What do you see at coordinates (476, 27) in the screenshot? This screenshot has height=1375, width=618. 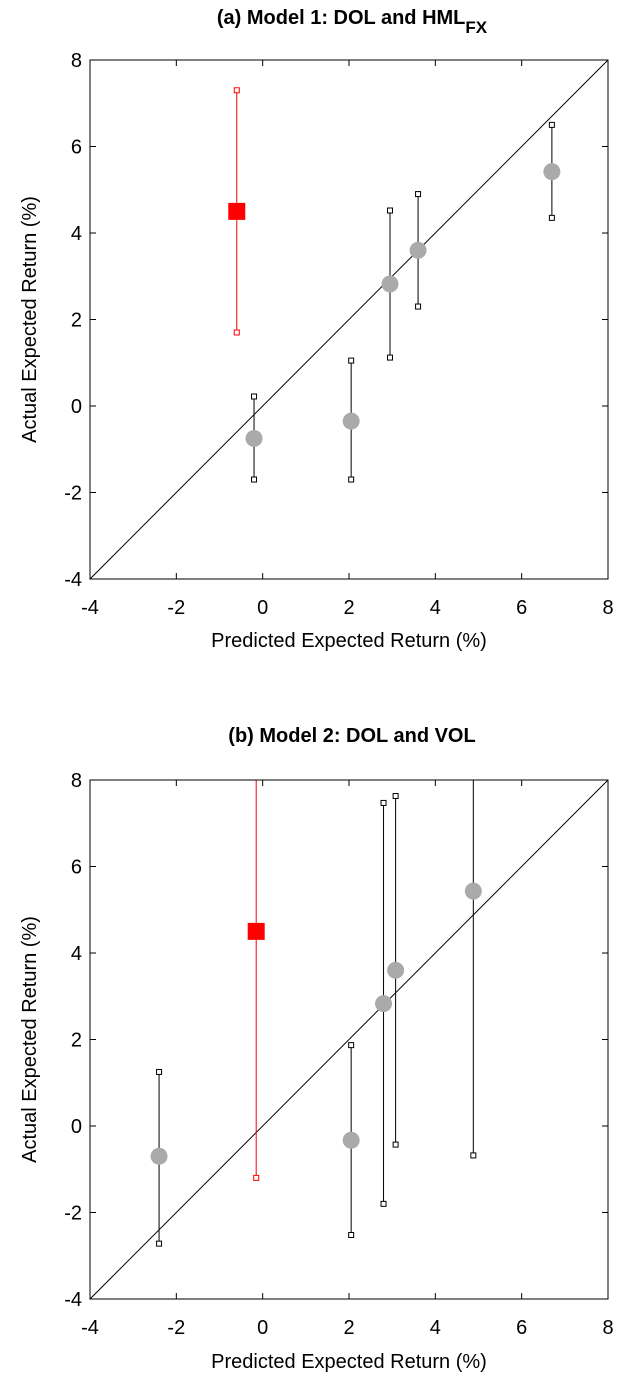 I see `chart-title-subscript: FX` at bounding box center [476, 27].